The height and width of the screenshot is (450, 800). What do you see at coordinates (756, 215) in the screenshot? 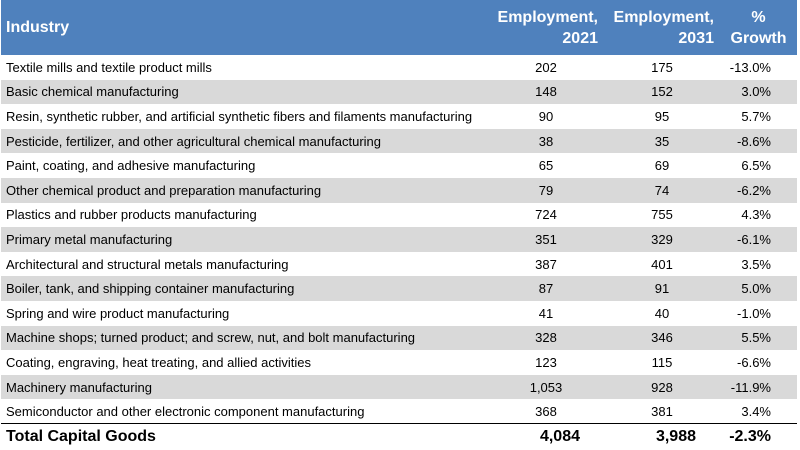
I see `cell-growth: 4.3%` at bounding box center [756, 215].